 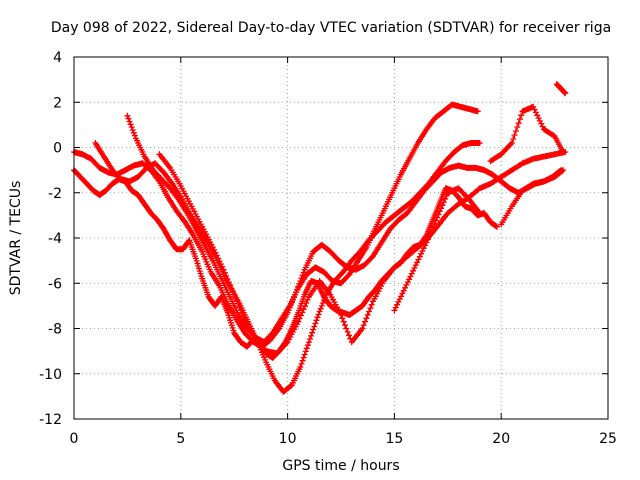 I want to click on x-tick-label: 5, so click(x=180, y=439).